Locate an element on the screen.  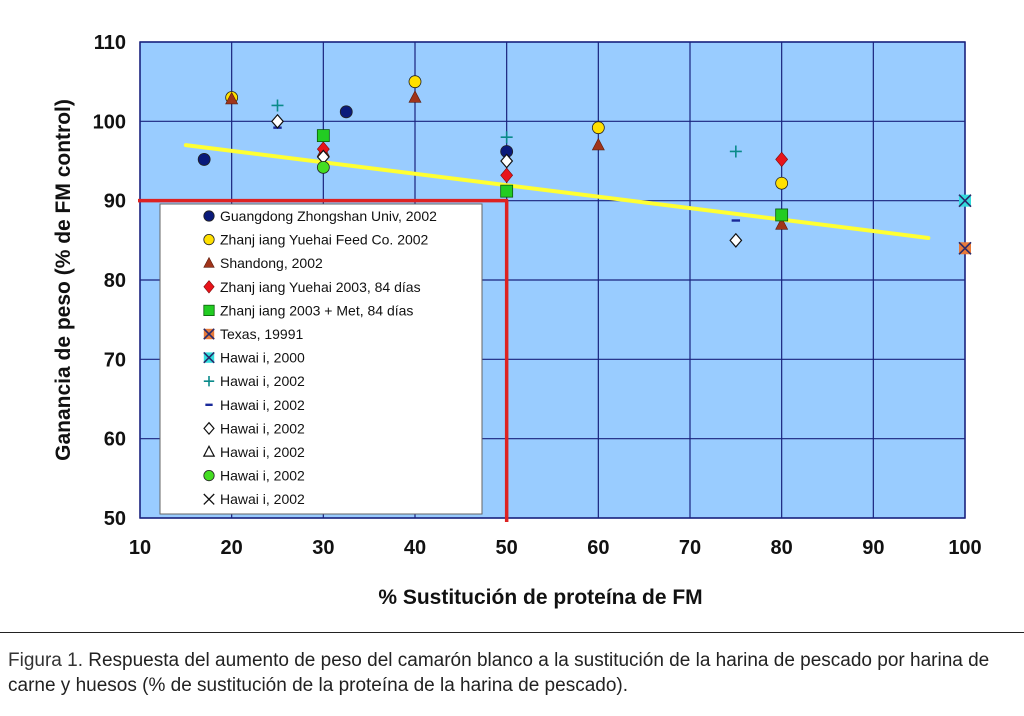
x-tick-label: 100 is located at coordinates (964, 548).